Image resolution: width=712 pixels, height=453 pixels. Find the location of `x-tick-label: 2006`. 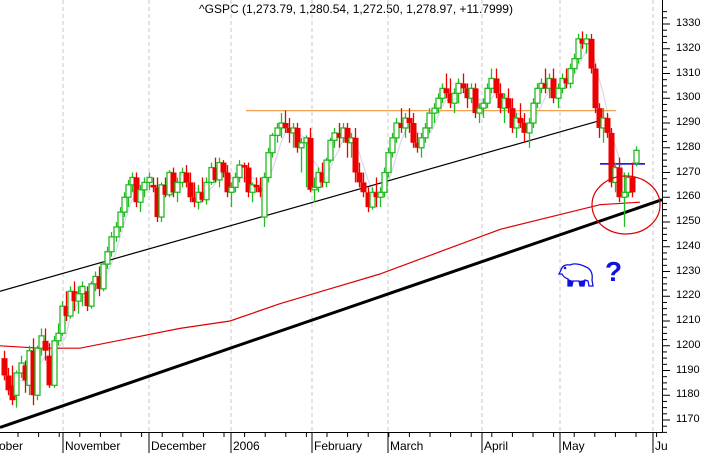

x-tick-label: 2006 is located at coordinates (246, 446).